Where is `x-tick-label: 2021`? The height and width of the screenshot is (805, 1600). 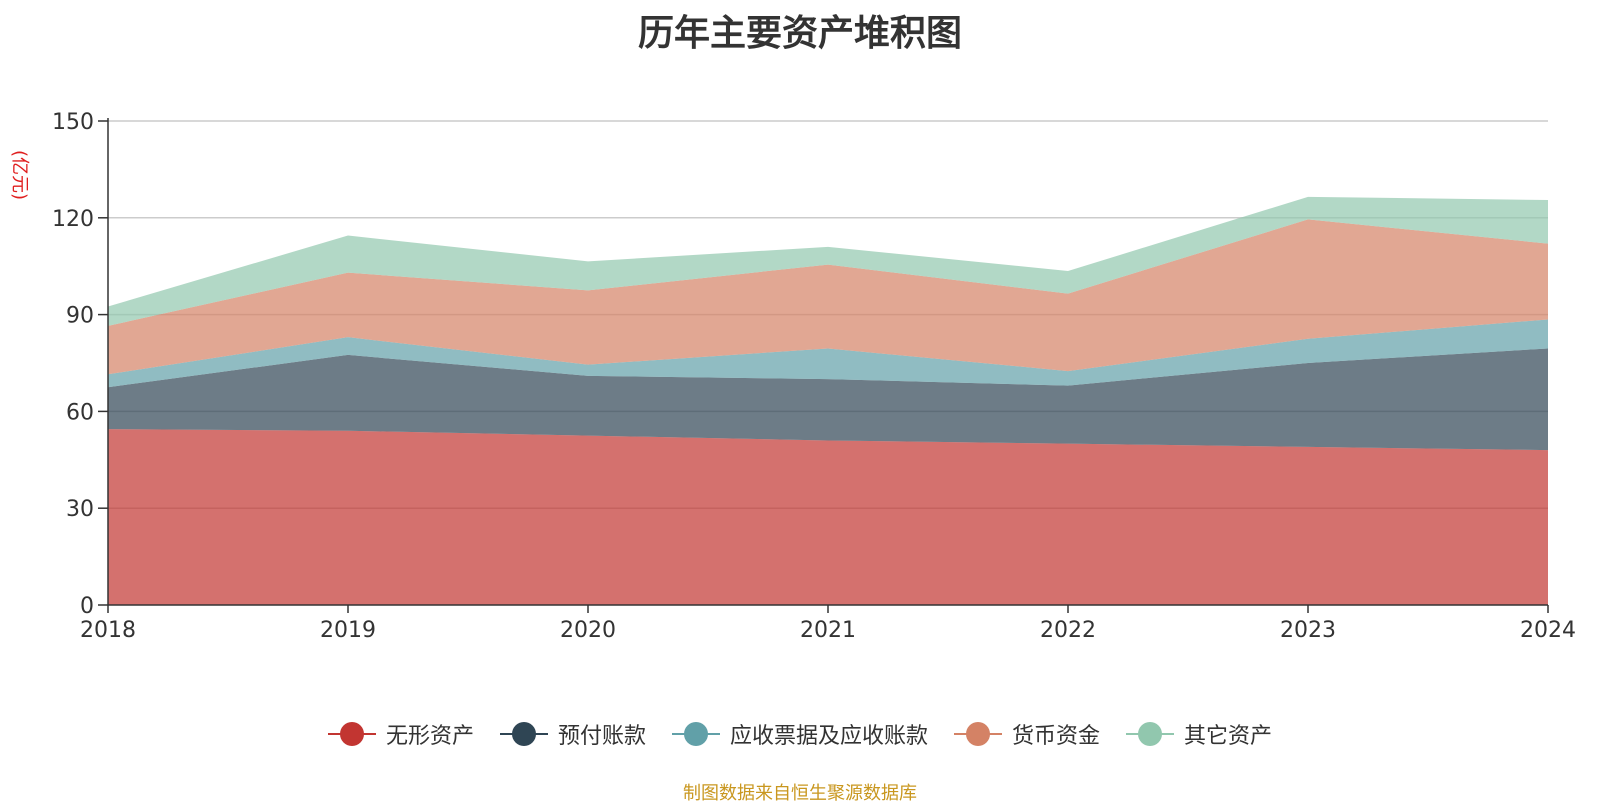
x-tick-label: 2021 is located at coordinates (828, 630).